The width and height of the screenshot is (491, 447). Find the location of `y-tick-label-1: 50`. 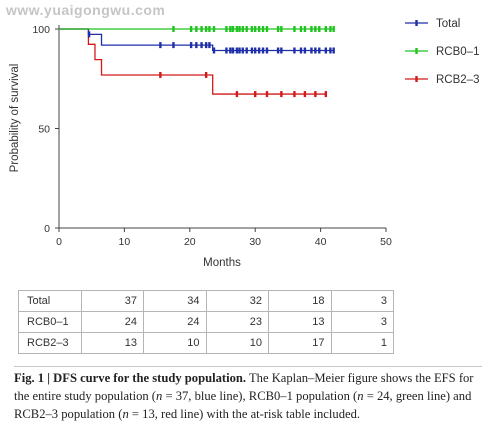

y-tick-label-1: 50 is located at coordinates (44, 130).